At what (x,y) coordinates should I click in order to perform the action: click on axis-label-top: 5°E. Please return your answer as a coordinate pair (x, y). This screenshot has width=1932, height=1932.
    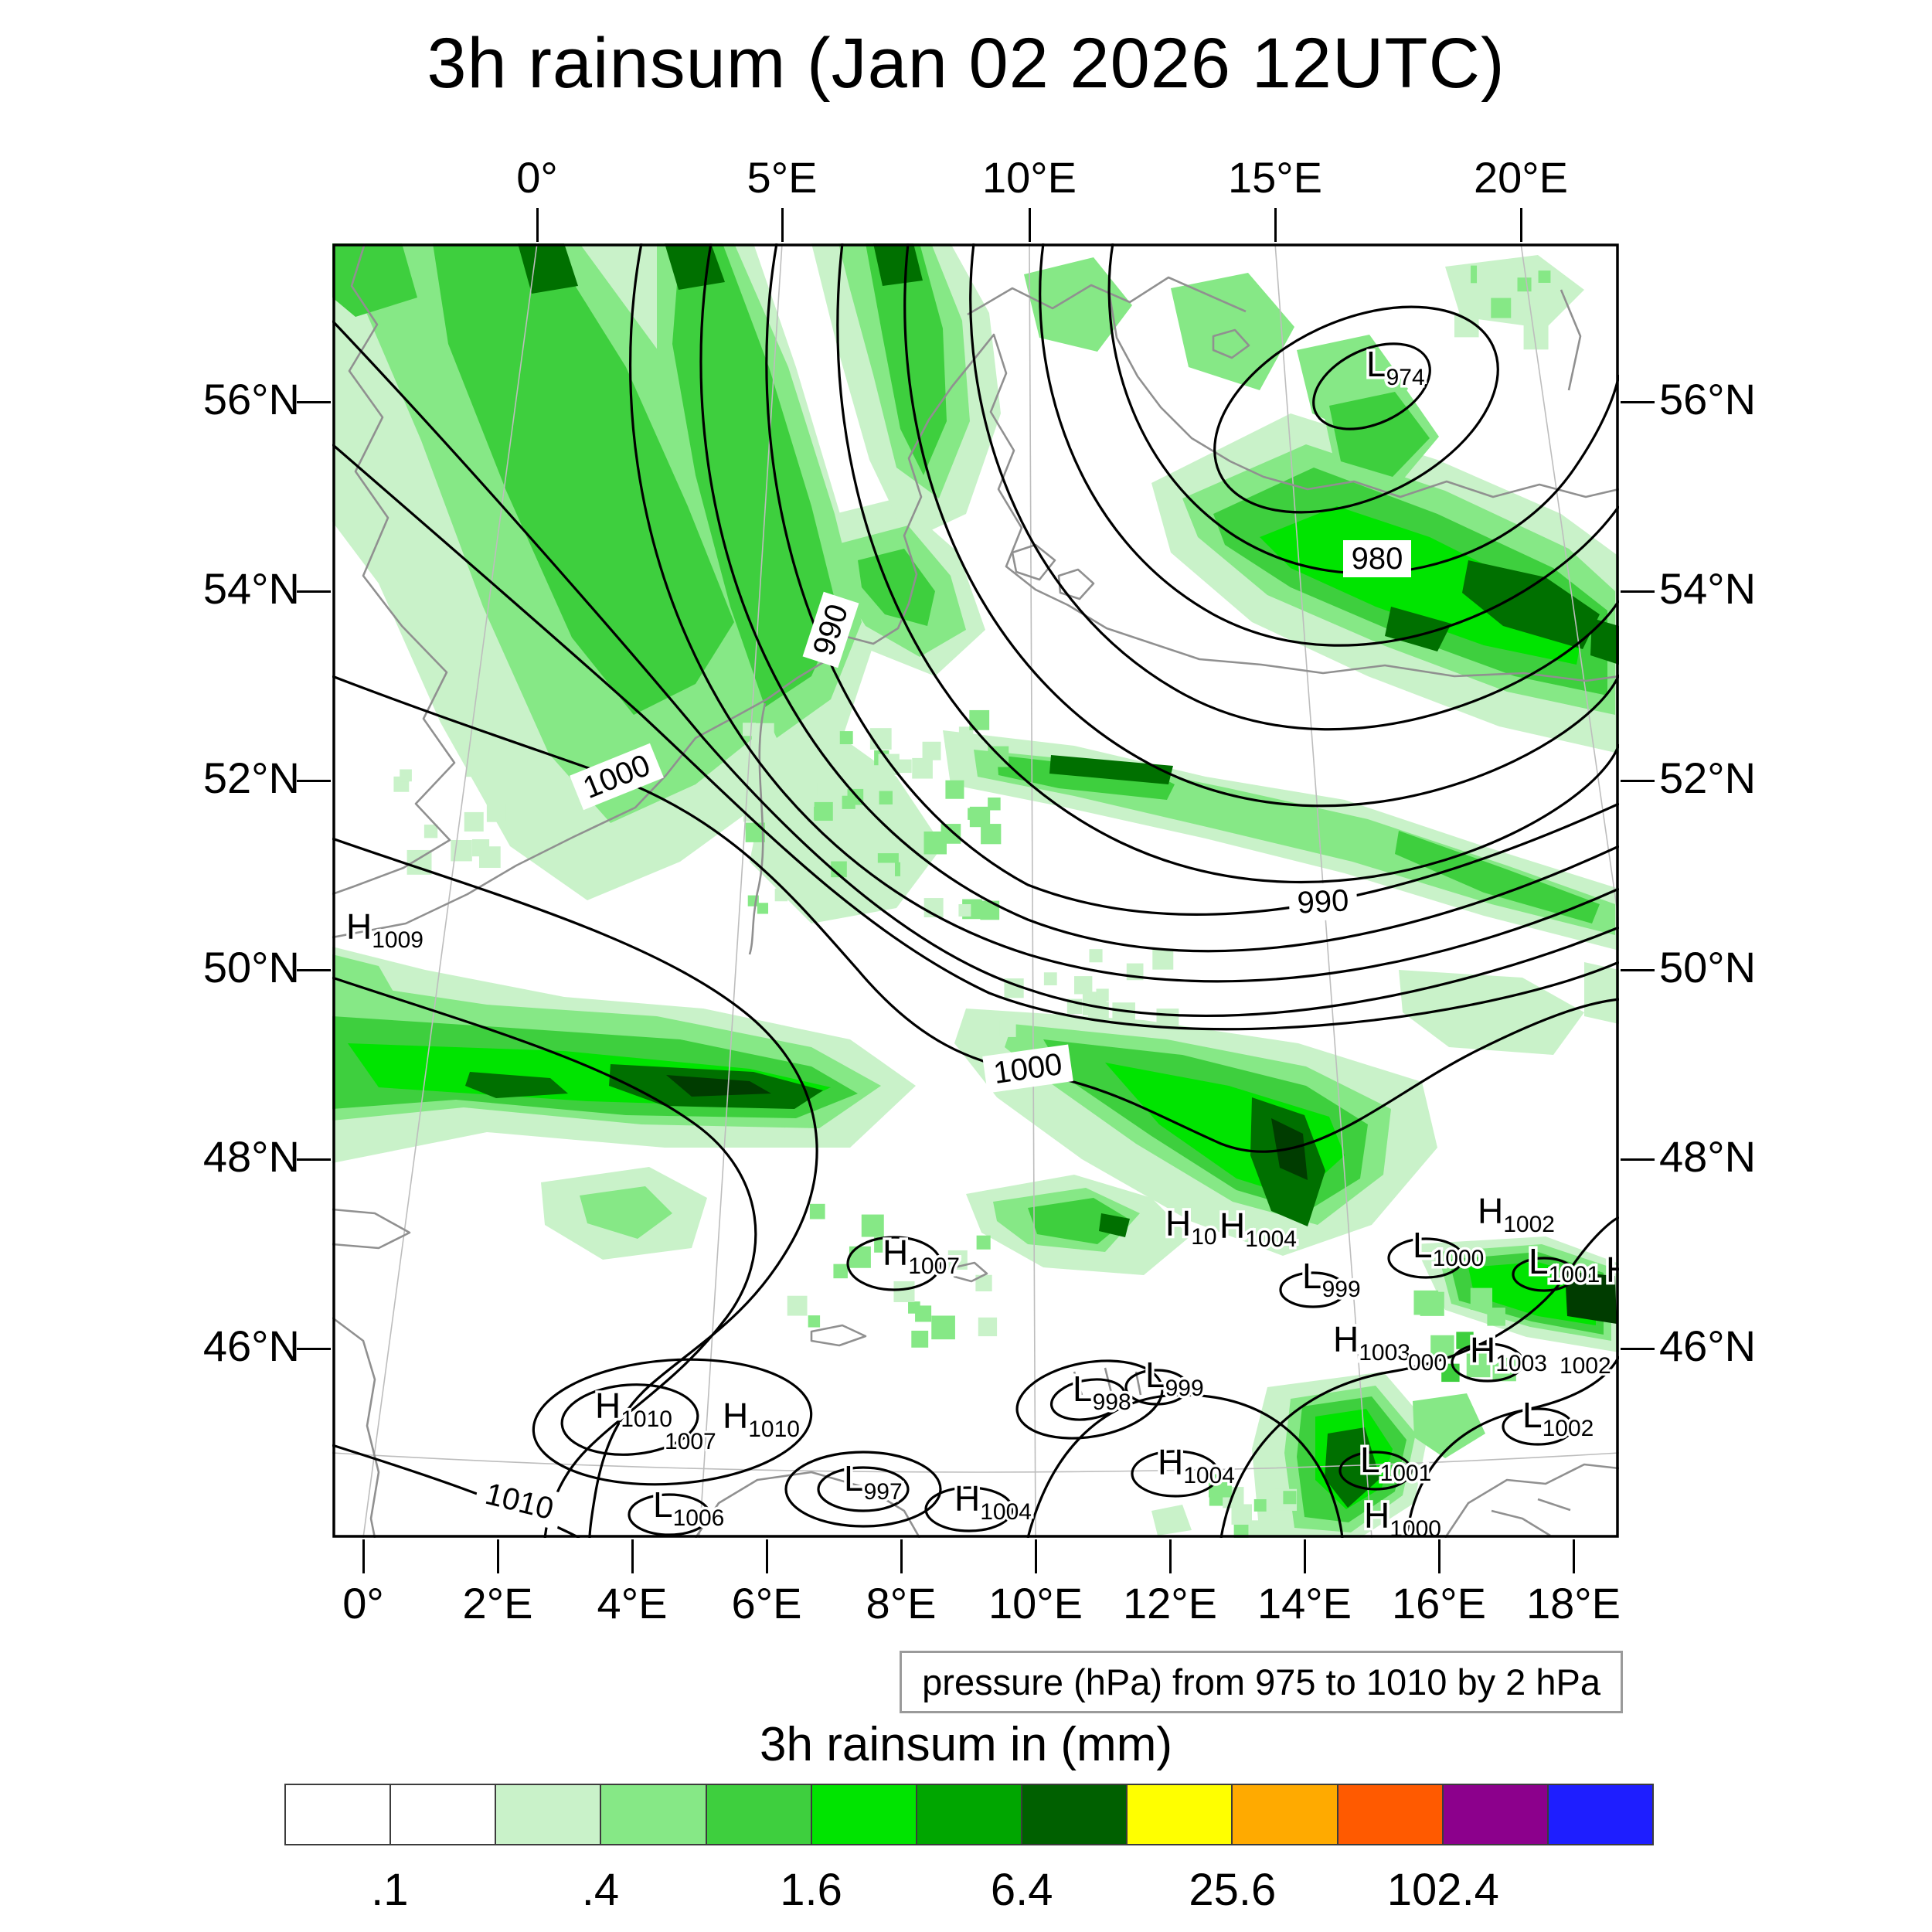
    Looking at the image, I should click on (783, 177).